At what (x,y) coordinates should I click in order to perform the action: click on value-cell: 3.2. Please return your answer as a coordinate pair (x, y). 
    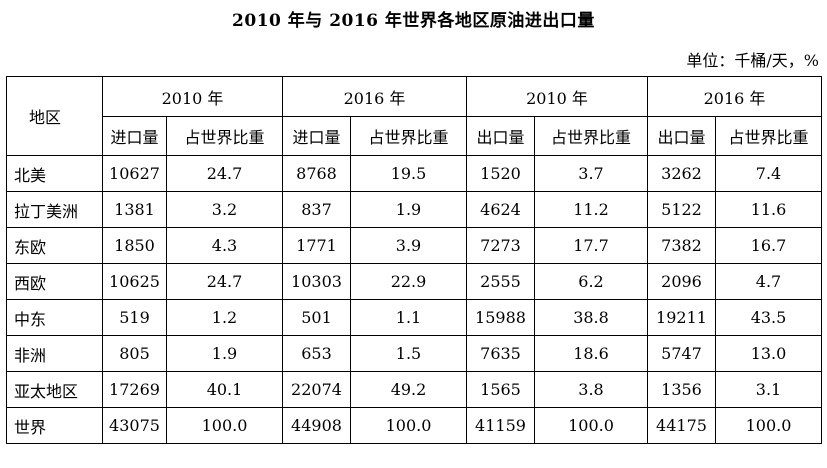
    Looking at the image, I should click on (224, 209).